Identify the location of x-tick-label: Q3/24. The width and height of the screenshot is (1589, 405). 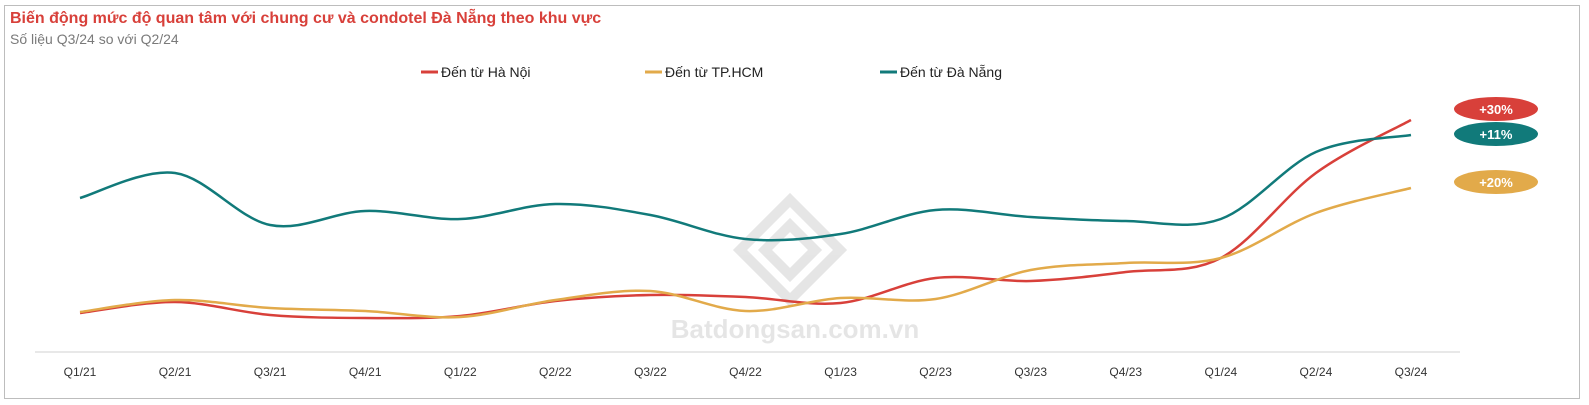
(1411, 372).